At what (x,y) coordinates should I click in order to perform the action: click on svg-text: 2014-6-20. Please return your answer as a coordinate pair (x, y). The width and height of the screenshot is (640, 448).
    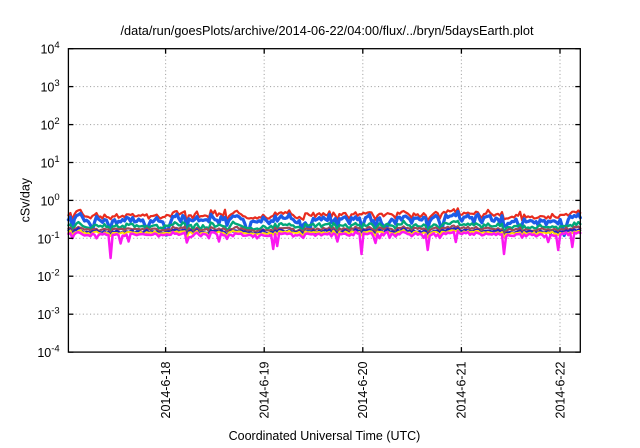
    Looking at the image, I should click on (363, 389).